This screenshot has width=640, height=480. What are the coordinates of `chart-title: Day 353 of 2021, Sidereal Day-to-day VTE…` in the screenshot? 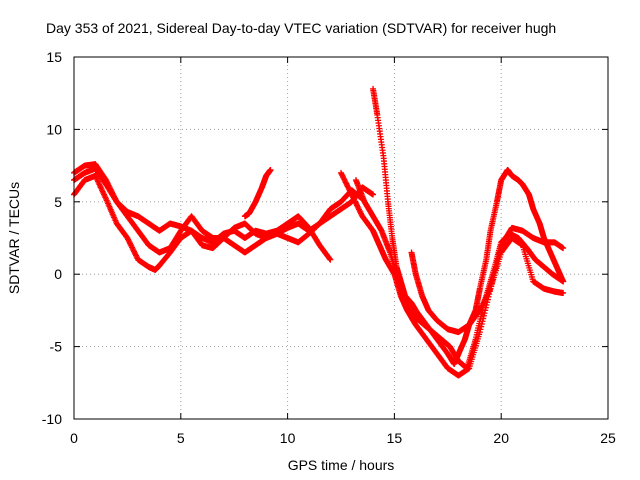 It's located at (301, 28).